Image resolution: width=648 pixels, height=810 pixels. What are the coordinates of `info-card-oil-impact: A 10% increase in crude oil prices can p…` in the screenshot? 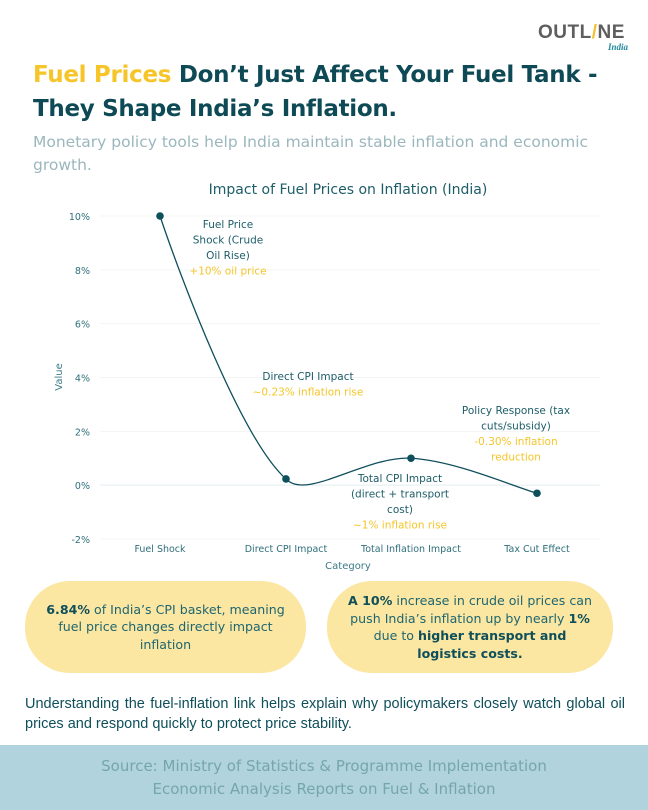 It's located at (470, 627).